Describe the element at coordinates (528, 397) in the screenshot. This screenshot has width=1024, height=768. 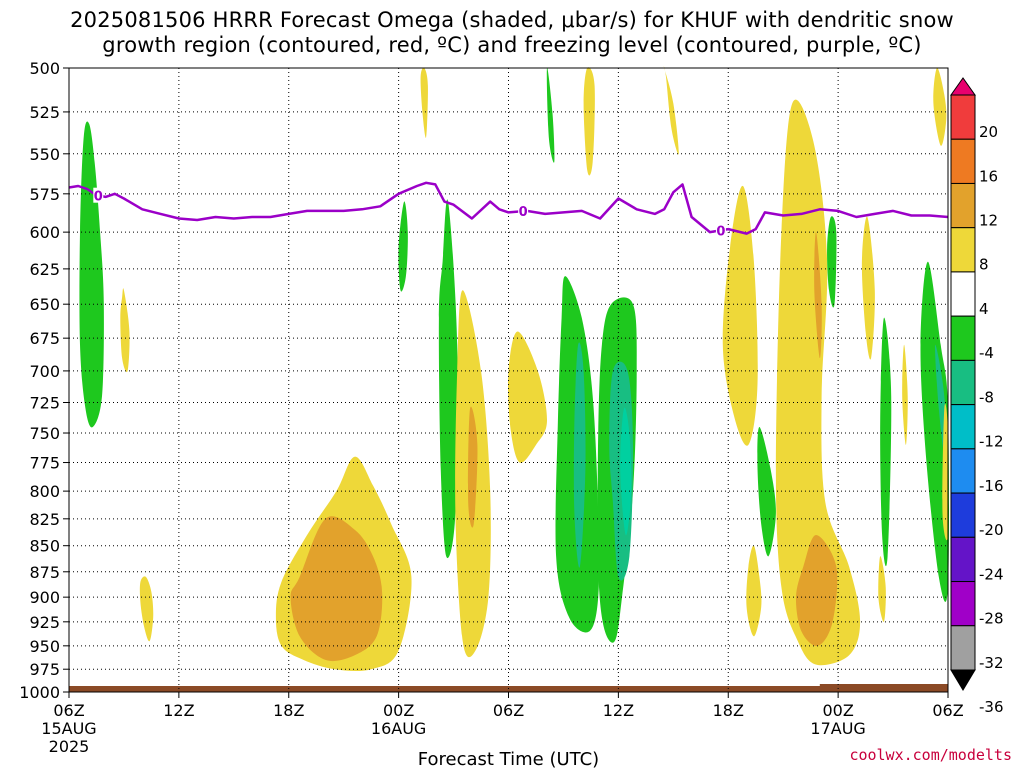
I see `omega-region-y6` at that location.